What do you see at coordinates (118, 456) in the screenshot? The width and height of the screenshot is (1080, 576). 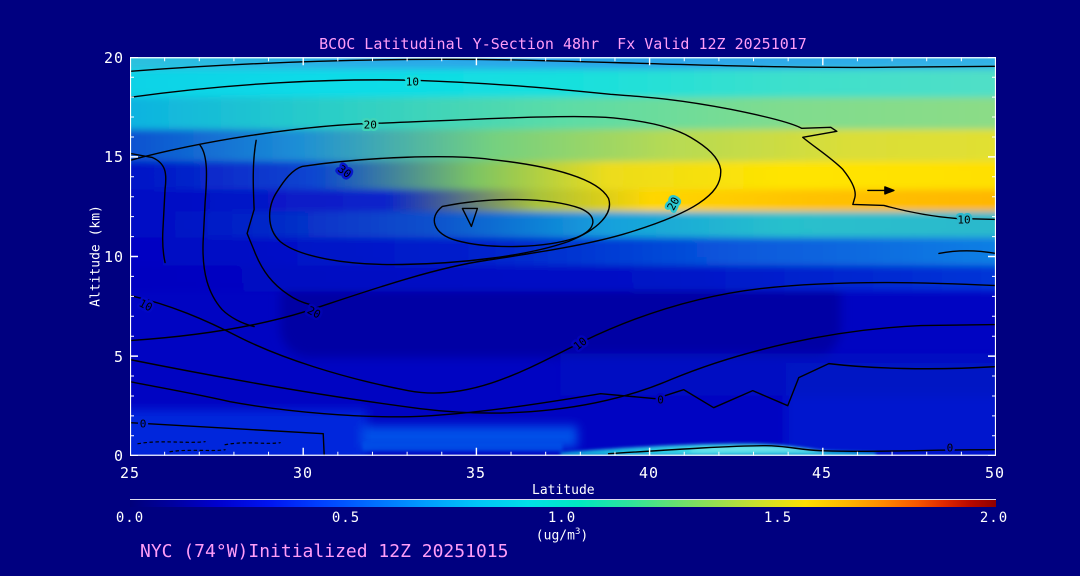 I see `y-tick-label: 0` at bounding box center [118, 456].